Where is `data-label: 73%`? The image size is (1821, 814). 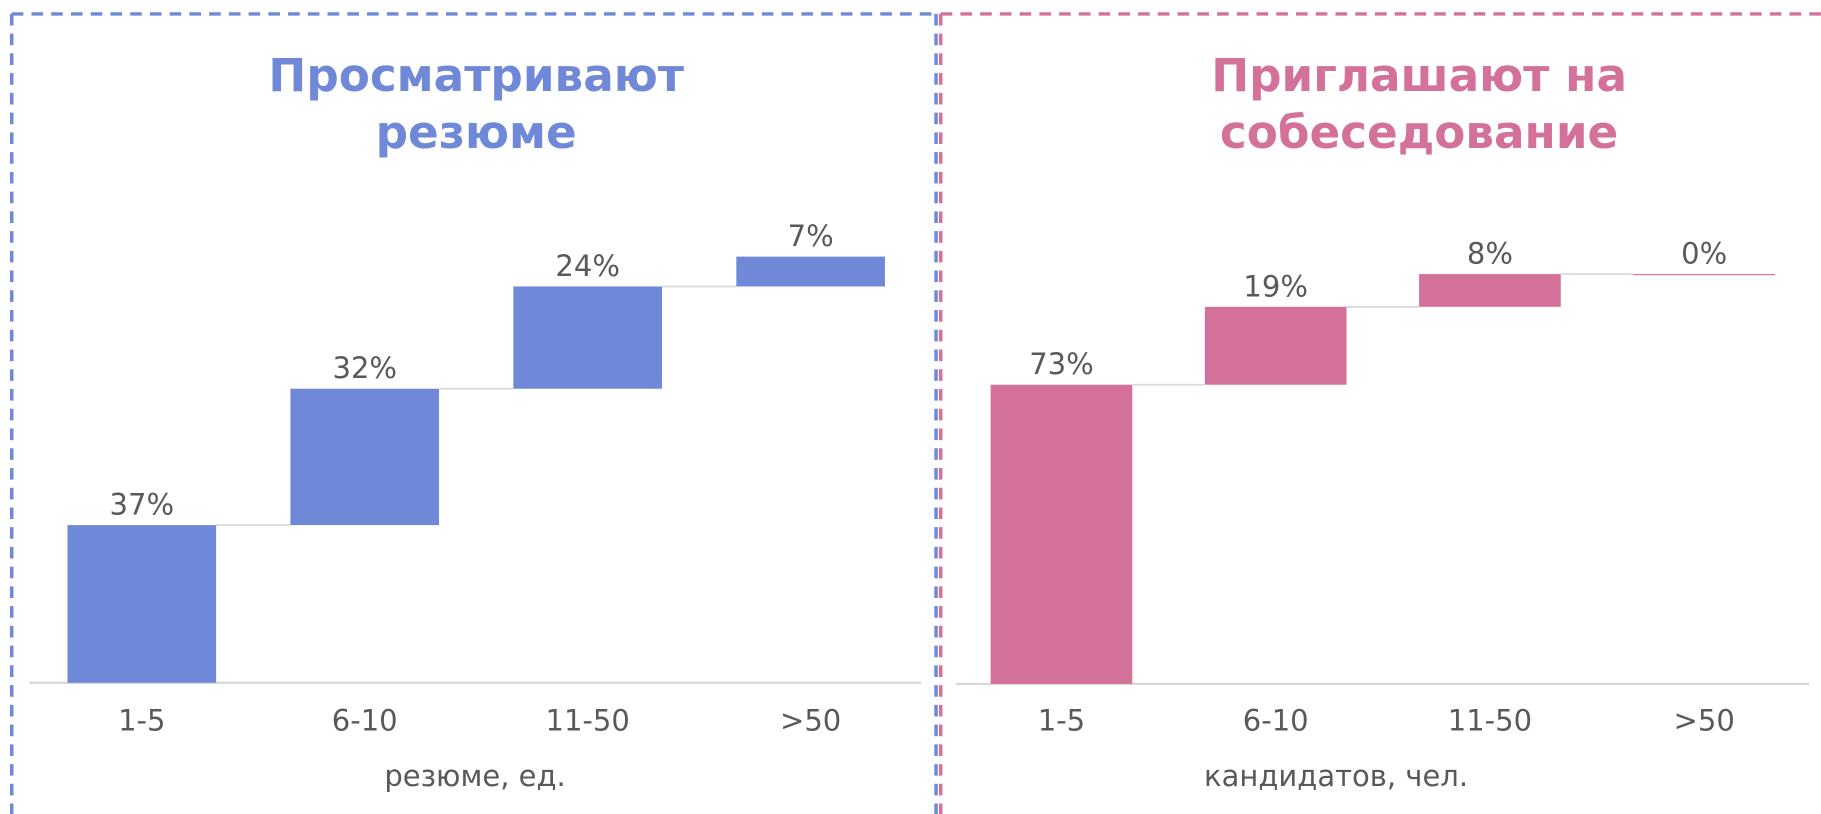 data-label: 73% is located at coordinates (1061, 364).